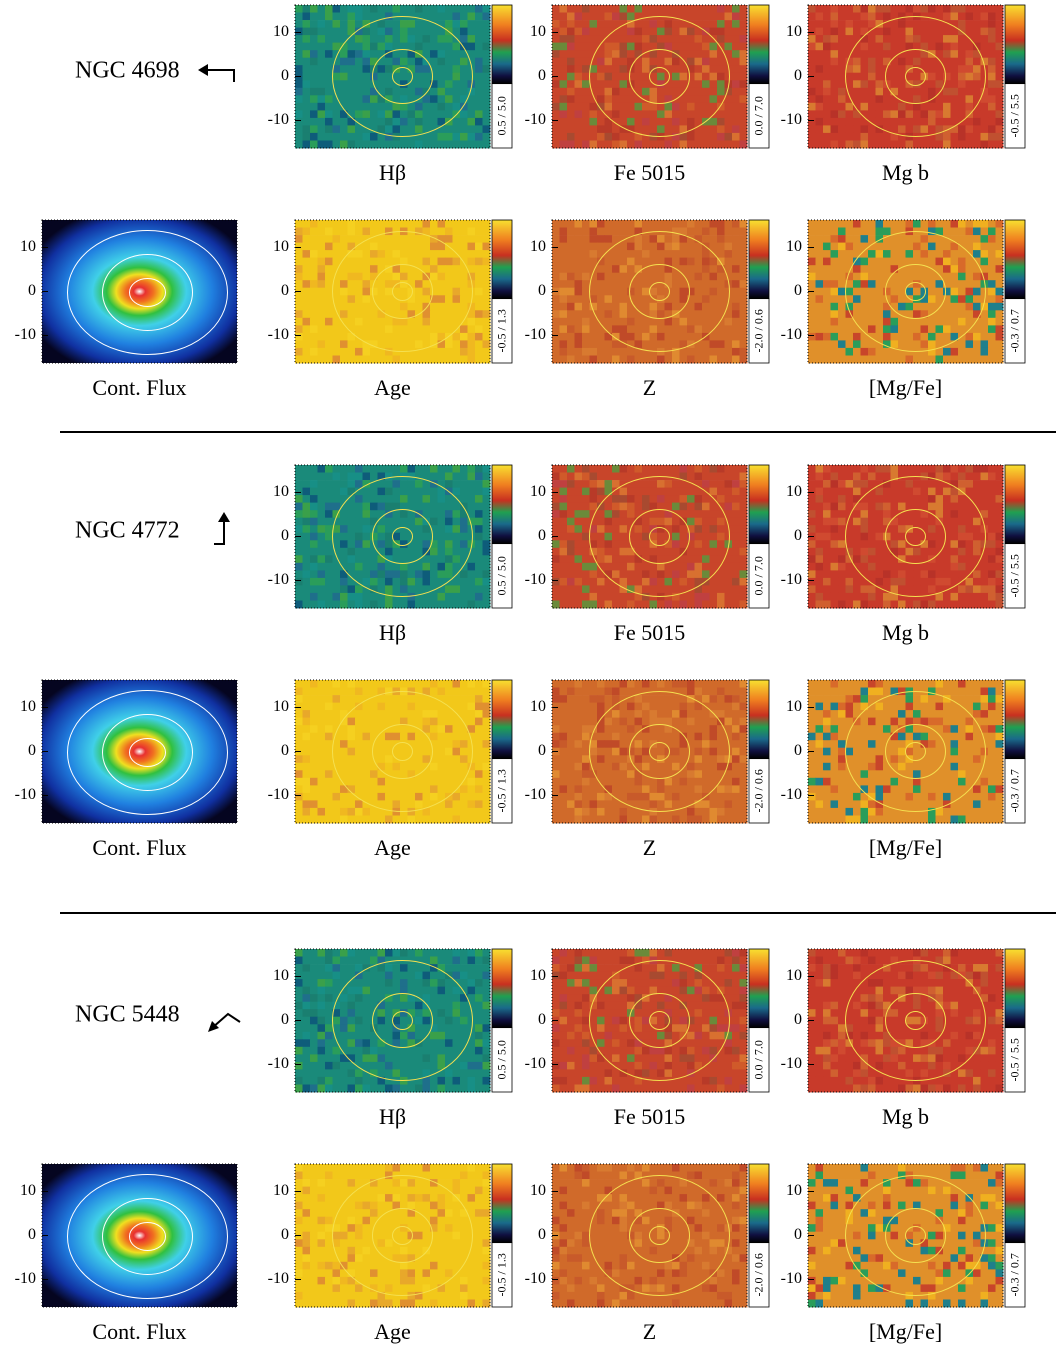 The image size is (1056, 1351). Describe the element at coordinates (905, 76) in the screenshot. I see `axes-frame` at that location.